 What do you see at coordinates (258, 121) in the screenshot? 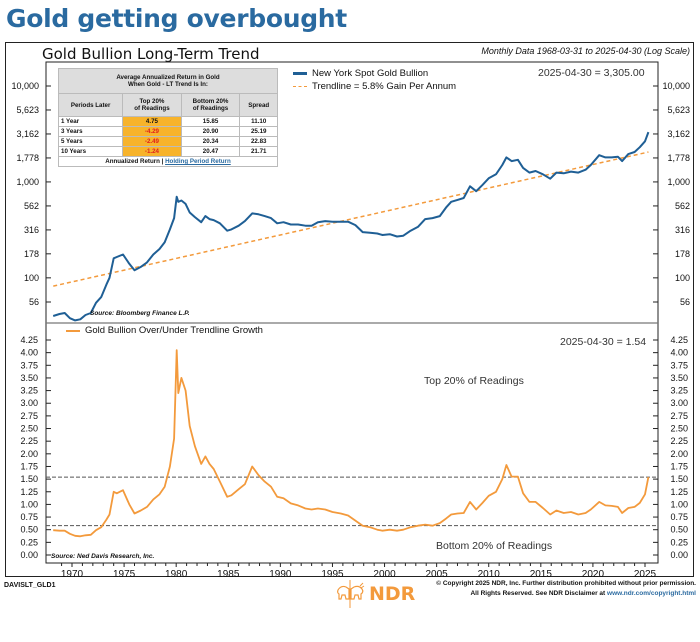
I see `cell-spread: 11.10` at bounding box center [258, 121].